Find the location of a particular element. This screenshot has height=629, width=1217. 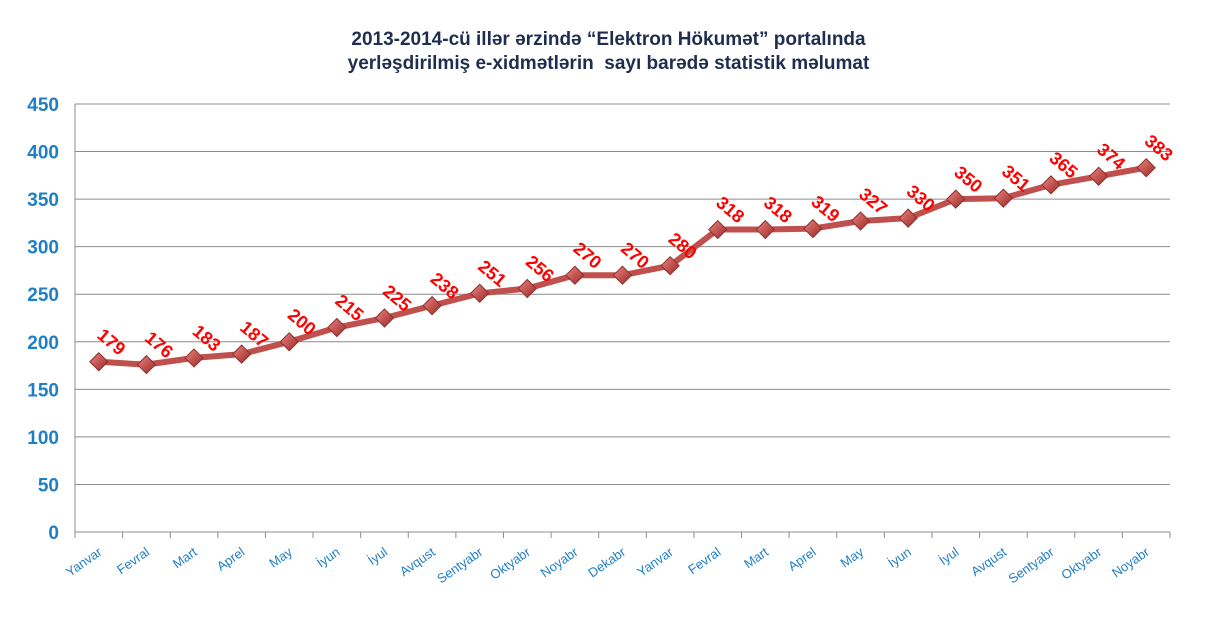

y-tick-label: 350 is located at coordinates (43, 200).